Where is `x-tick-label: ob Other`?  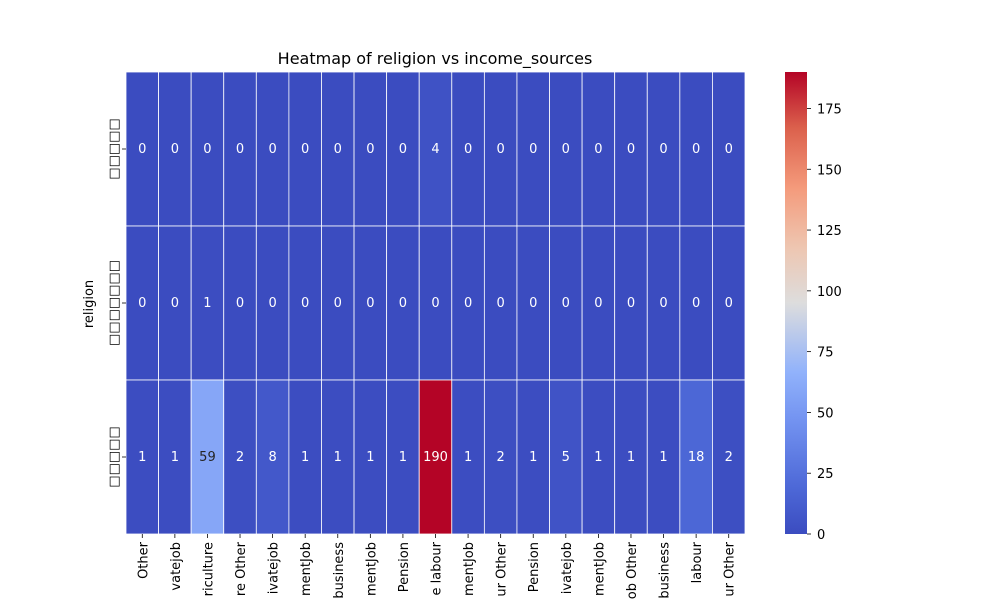 x-tick-label: ob Other is located at coordinates (632, 570).